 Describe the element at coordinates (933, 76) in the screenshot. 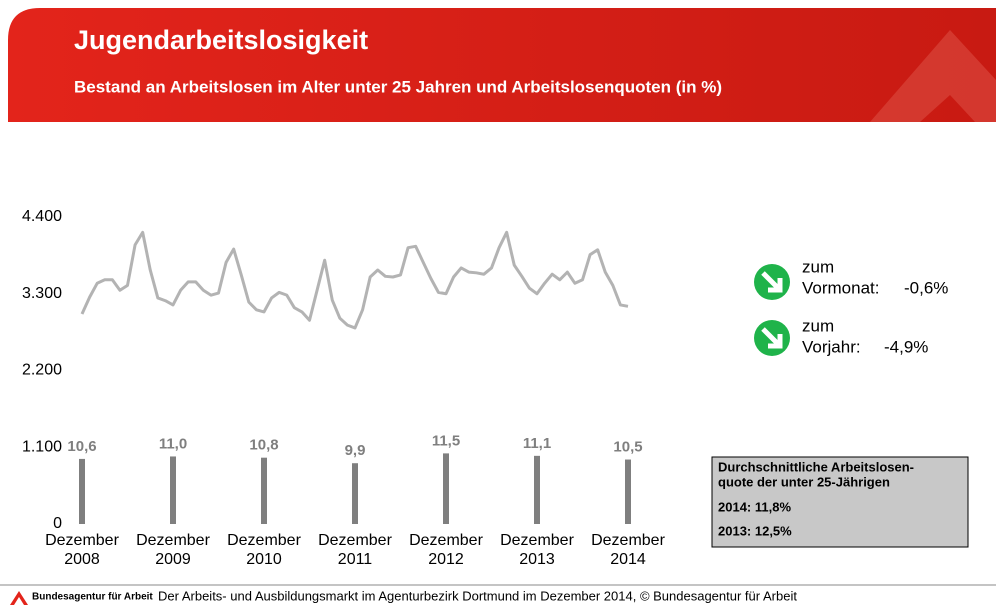

I see `header-logo-shape` at that location.